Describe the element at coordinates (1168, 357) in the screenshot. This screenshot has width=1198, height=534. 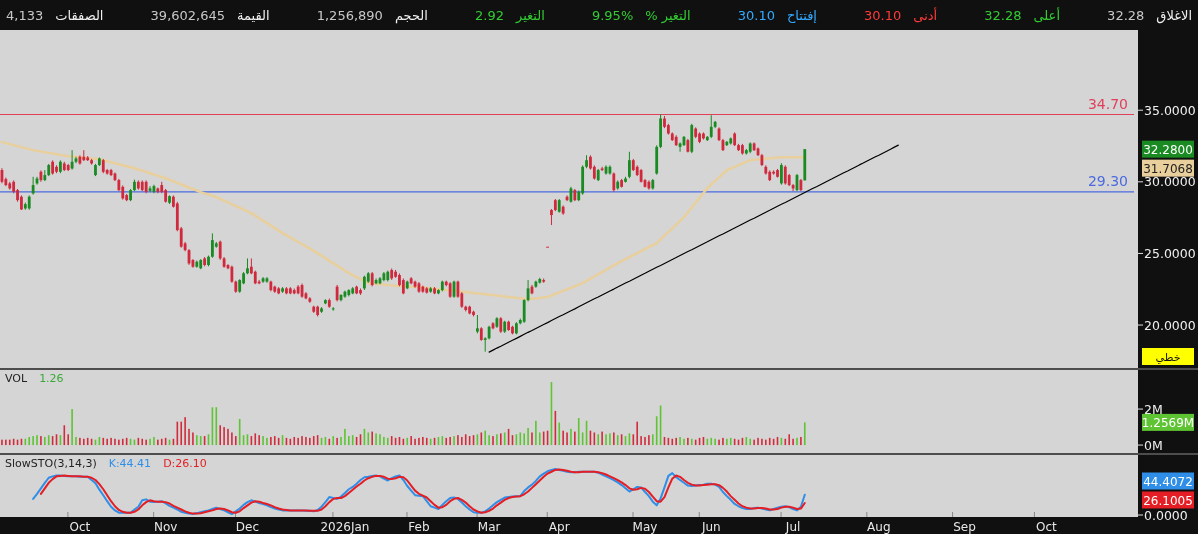
I see `text: خطي` at that location.